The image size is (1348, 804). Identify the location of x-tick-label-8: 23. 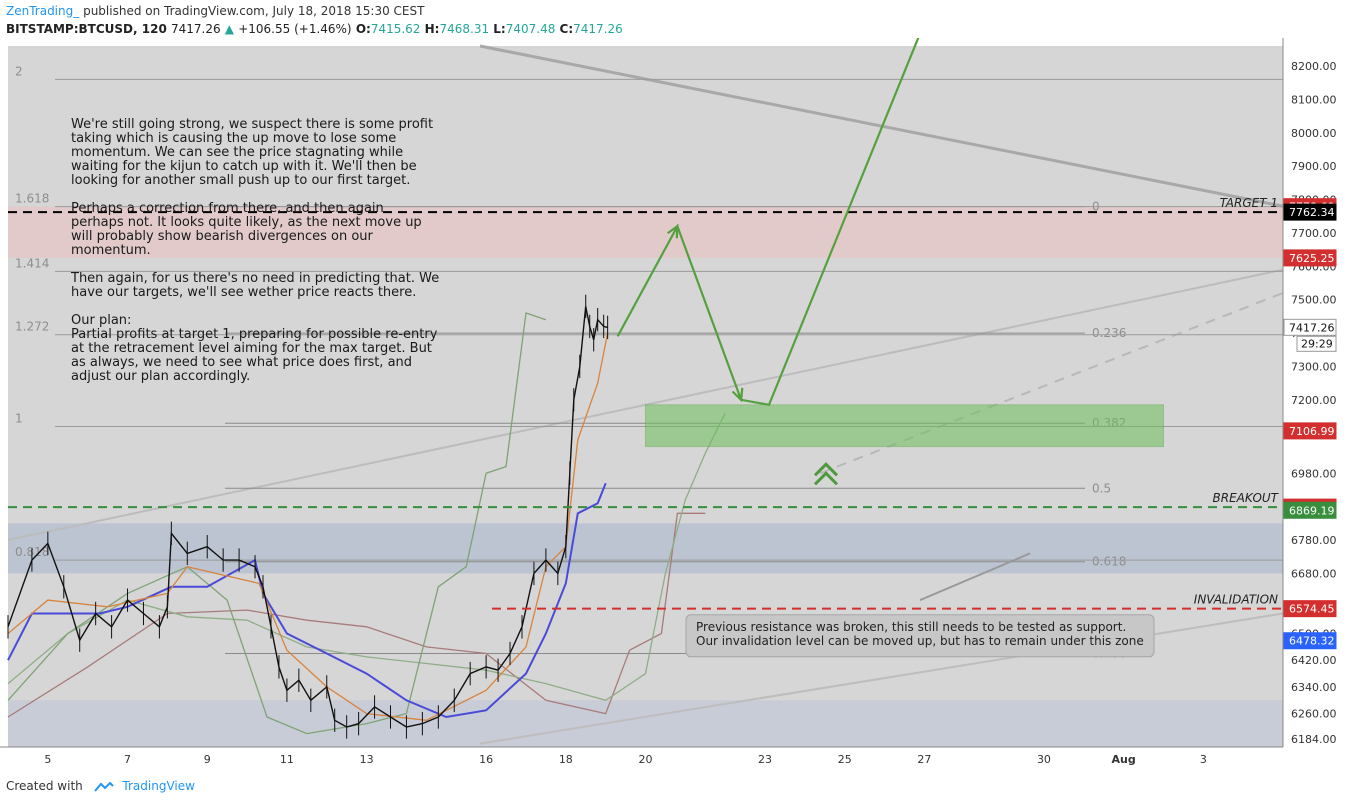
(765, 759).